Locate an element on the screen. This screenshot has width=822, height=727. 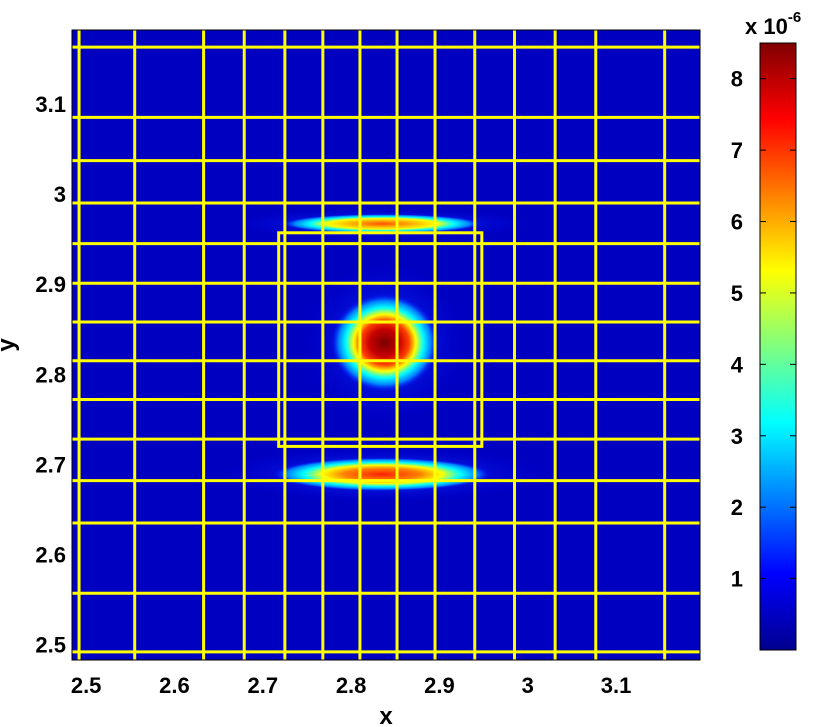
x-tick-label: 3 is located at coordinates (528, 685).